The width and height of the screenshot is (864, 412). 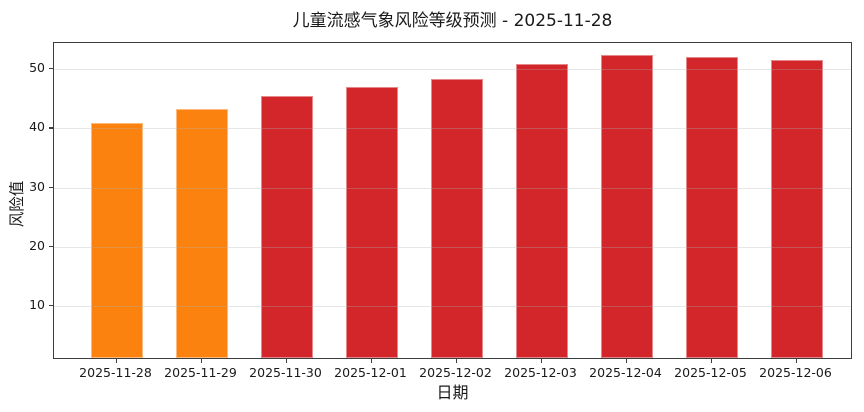 What do you see at coordinates (37, 245) in the screenshot?
I see `y-tick-label-20: 20` at bounding box center [37, 245].